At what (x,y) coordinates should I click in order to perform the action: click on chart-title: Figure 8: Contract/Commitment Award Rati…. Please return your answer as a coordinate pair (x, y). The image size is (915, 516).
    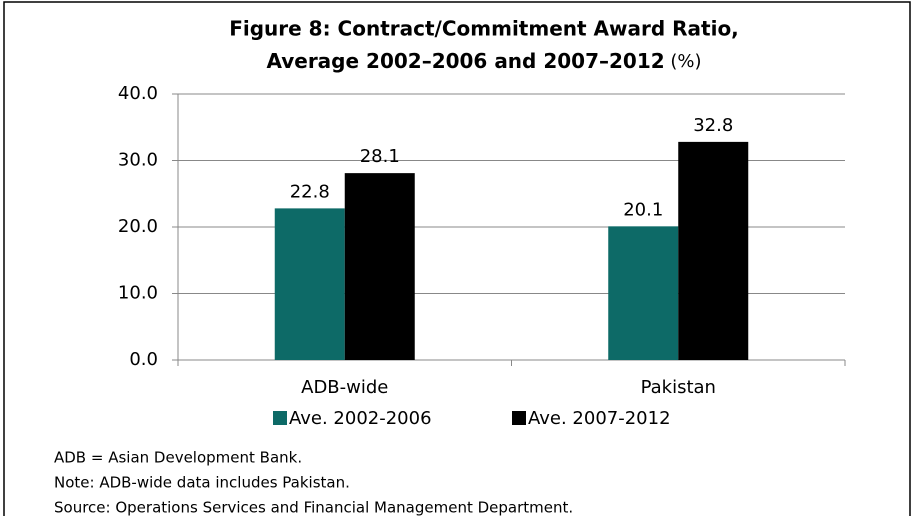
    Looking at the image, I should click on (484, 29).